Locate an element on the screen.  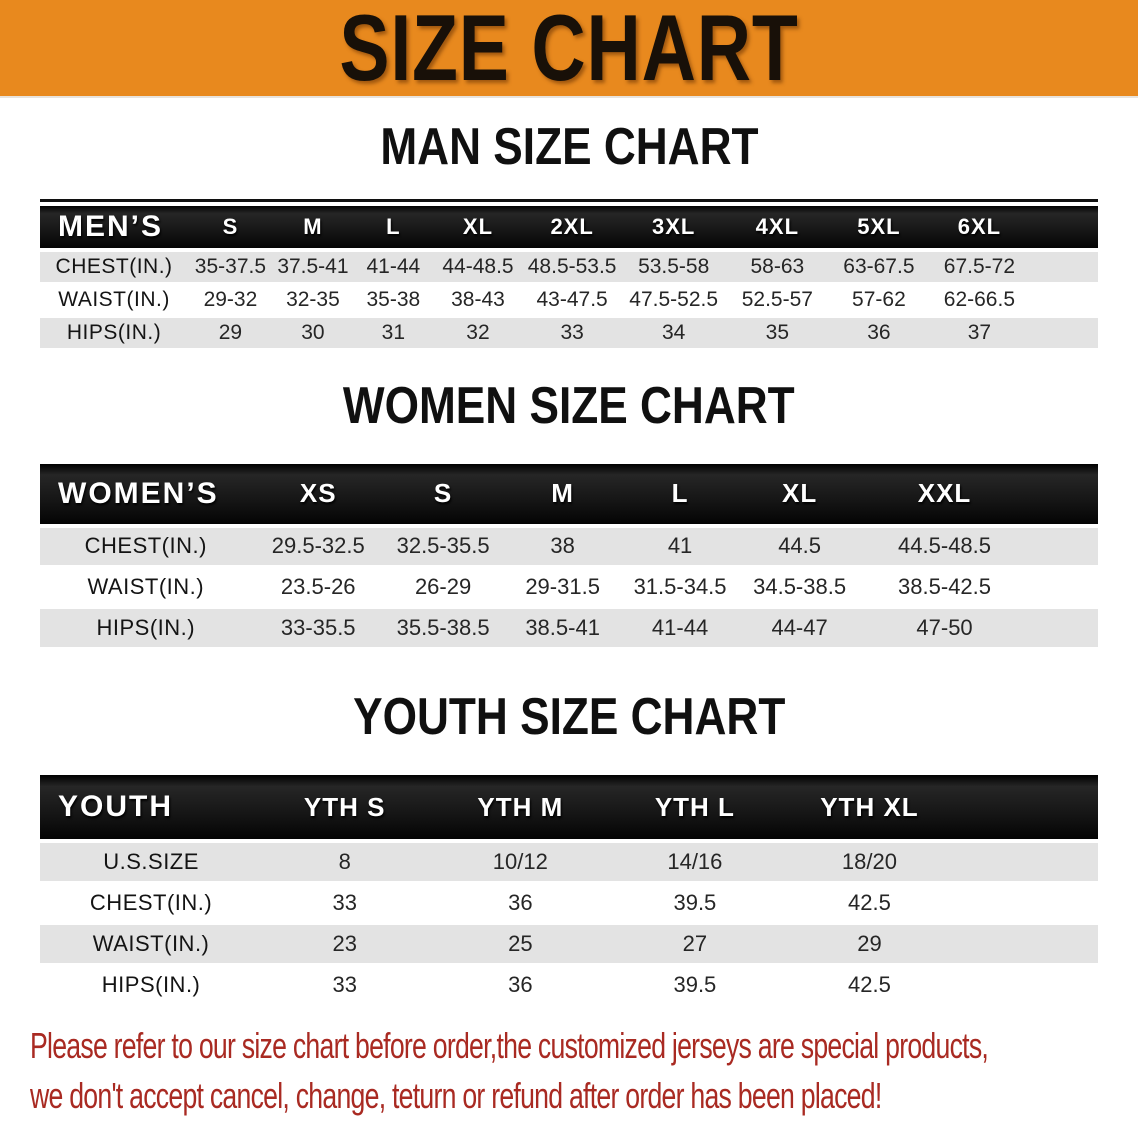
value-cell: 67.5-72 is located at coordinates (979, 266).